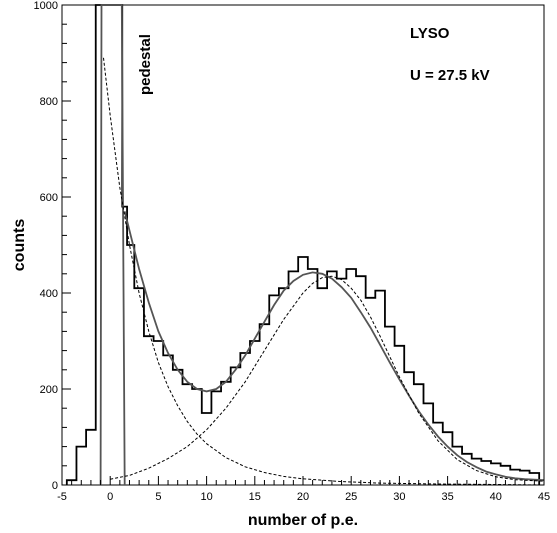  Describe the element at coordinates (496, 497) in the screenshot. I see `x-tick-label-9: 40` at that location.